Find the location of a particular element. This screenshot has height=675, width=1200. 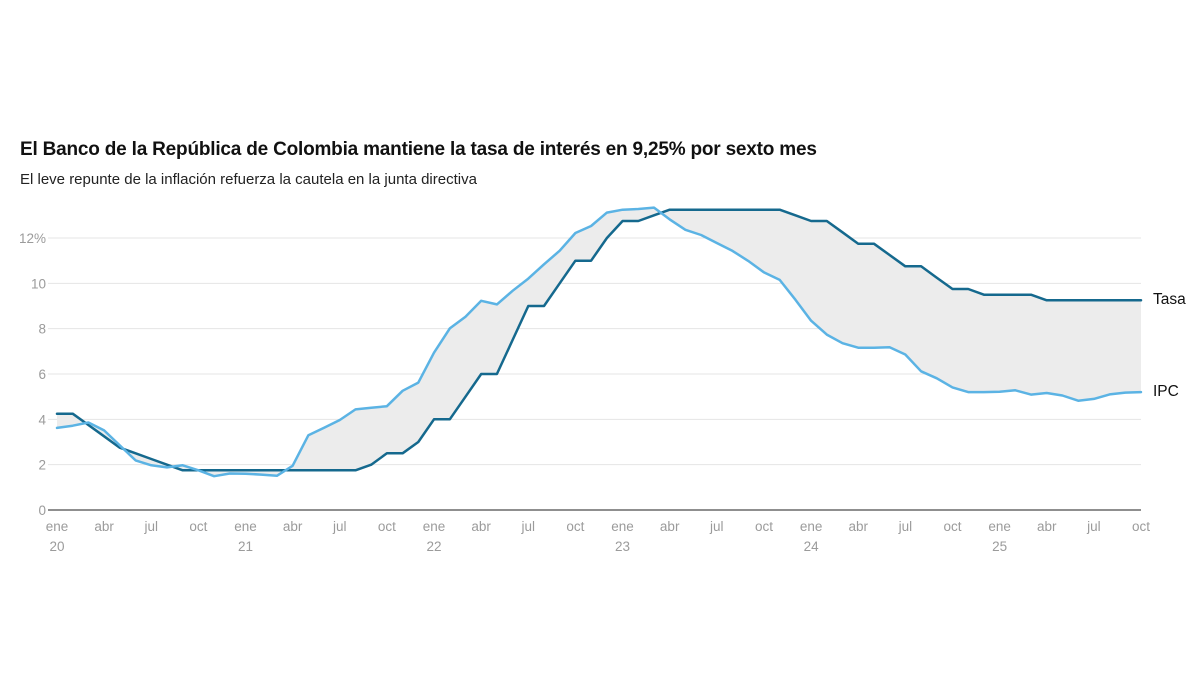

x-tick-label-5: abr is located at coordinates (293, 526).